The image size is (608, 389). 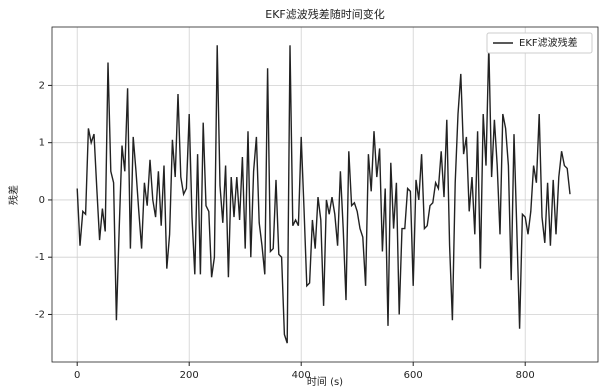 I want to click on x-tick-label: 600, so click(x=413, y=375).